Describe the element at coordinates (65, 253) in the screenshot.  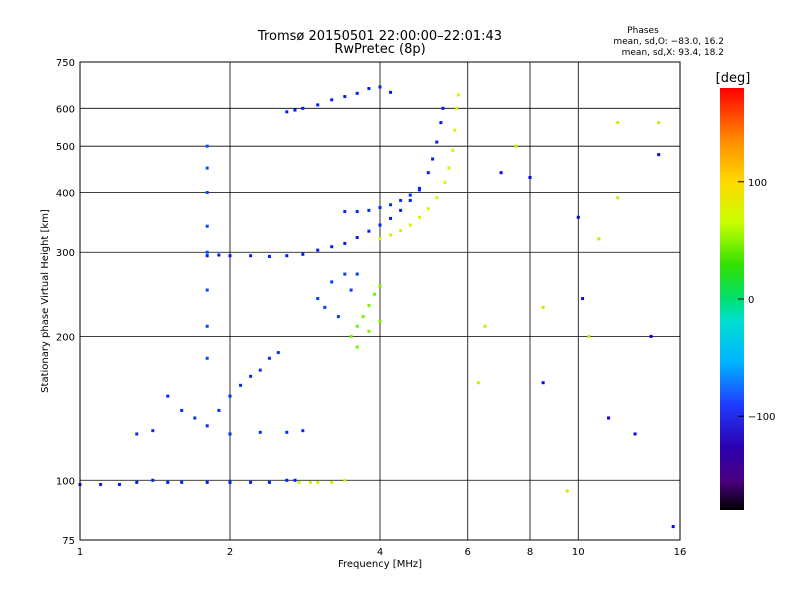
I see `y-tick-label: 300` at that location.